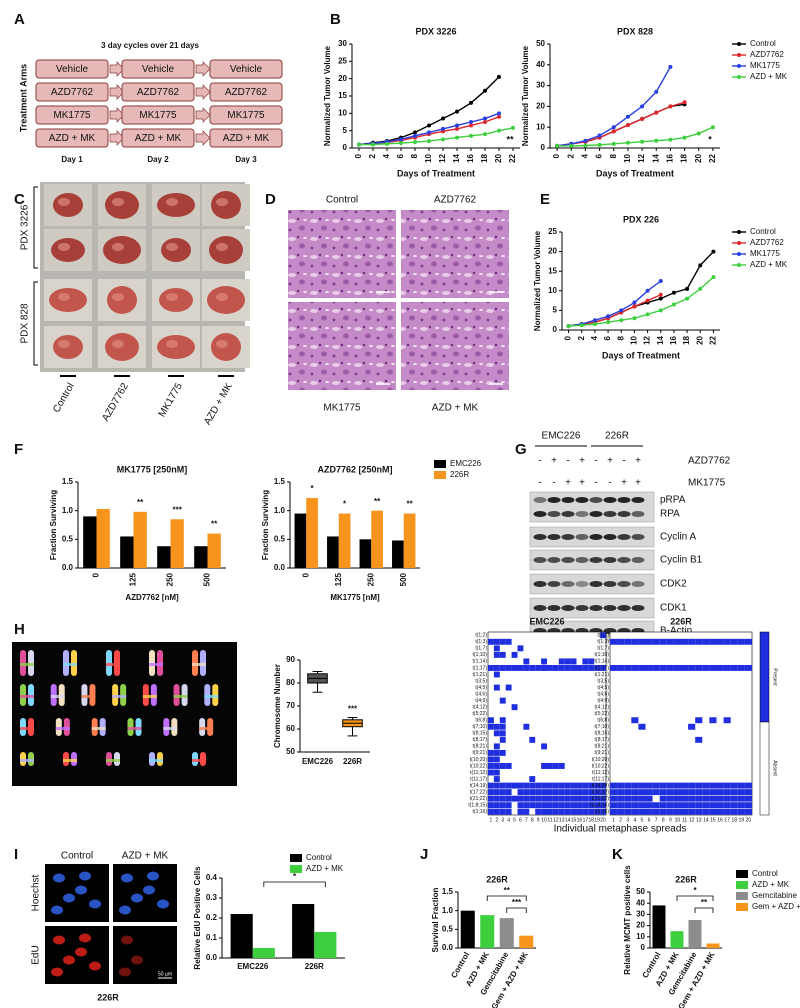  I want to click on tumor-highlight, so click(118, 202).